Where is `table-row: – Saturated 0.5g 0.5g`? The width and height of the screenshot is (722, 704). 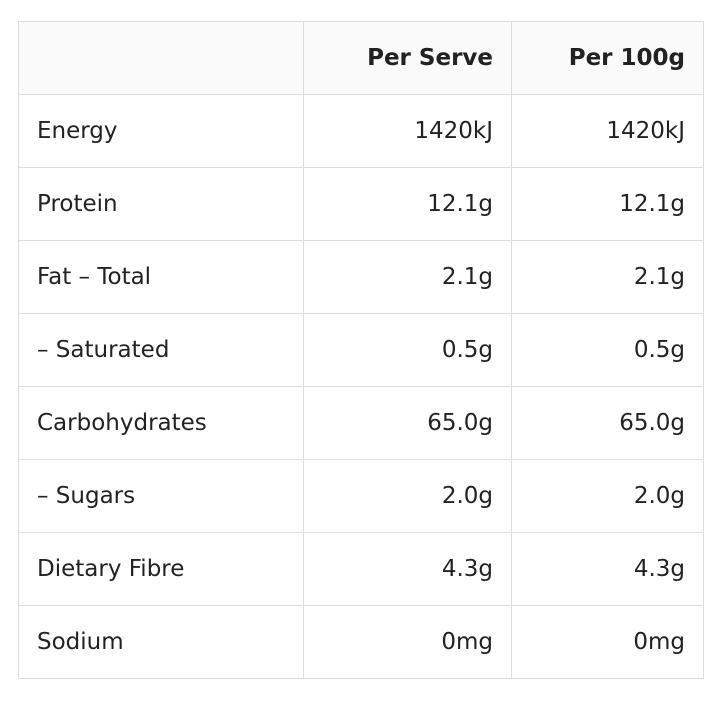 table-row: – Saturated 0.5g 0.5g is located at coordinates (361, 350).